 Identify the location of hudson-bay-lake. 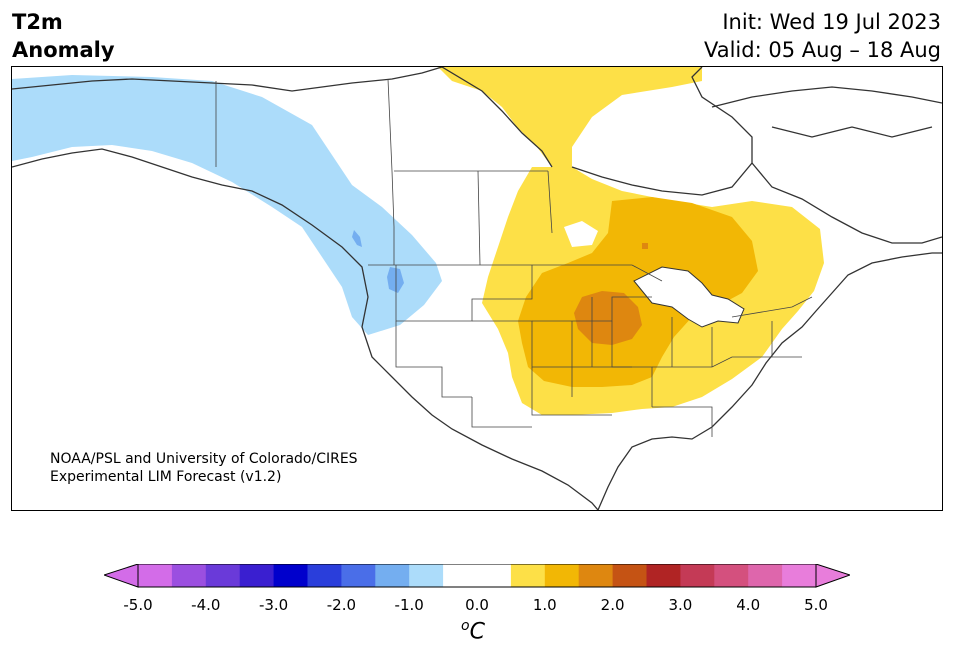
(581, 234).